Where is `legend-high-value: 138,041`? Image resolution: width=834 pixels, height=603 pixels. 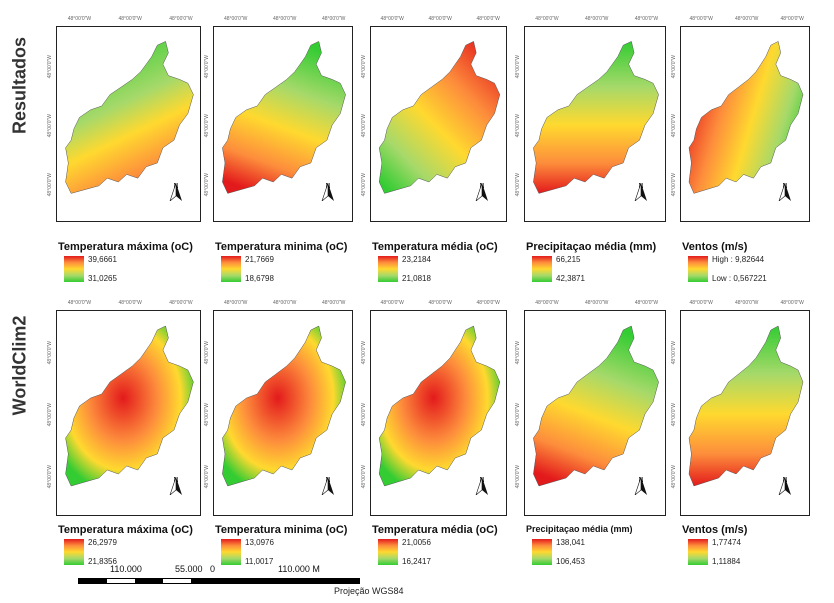
legend-high-value: 138,041 is located at coordinates (570, 542).